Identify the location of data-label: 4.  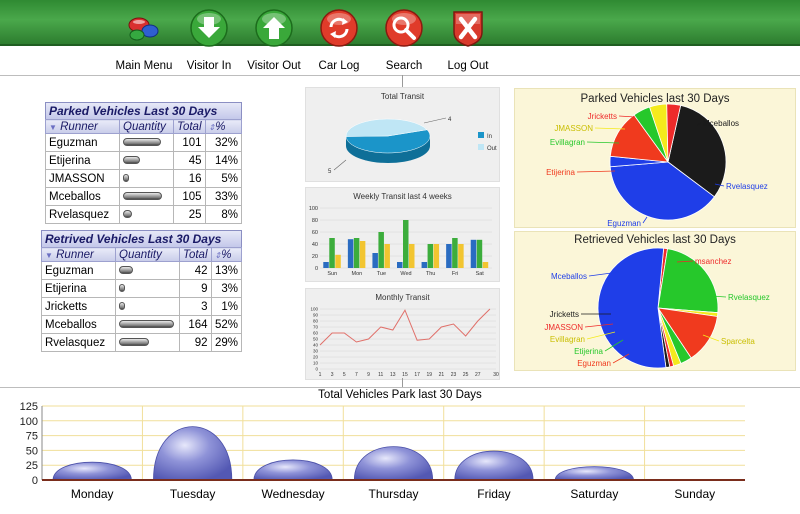
(450, 120).